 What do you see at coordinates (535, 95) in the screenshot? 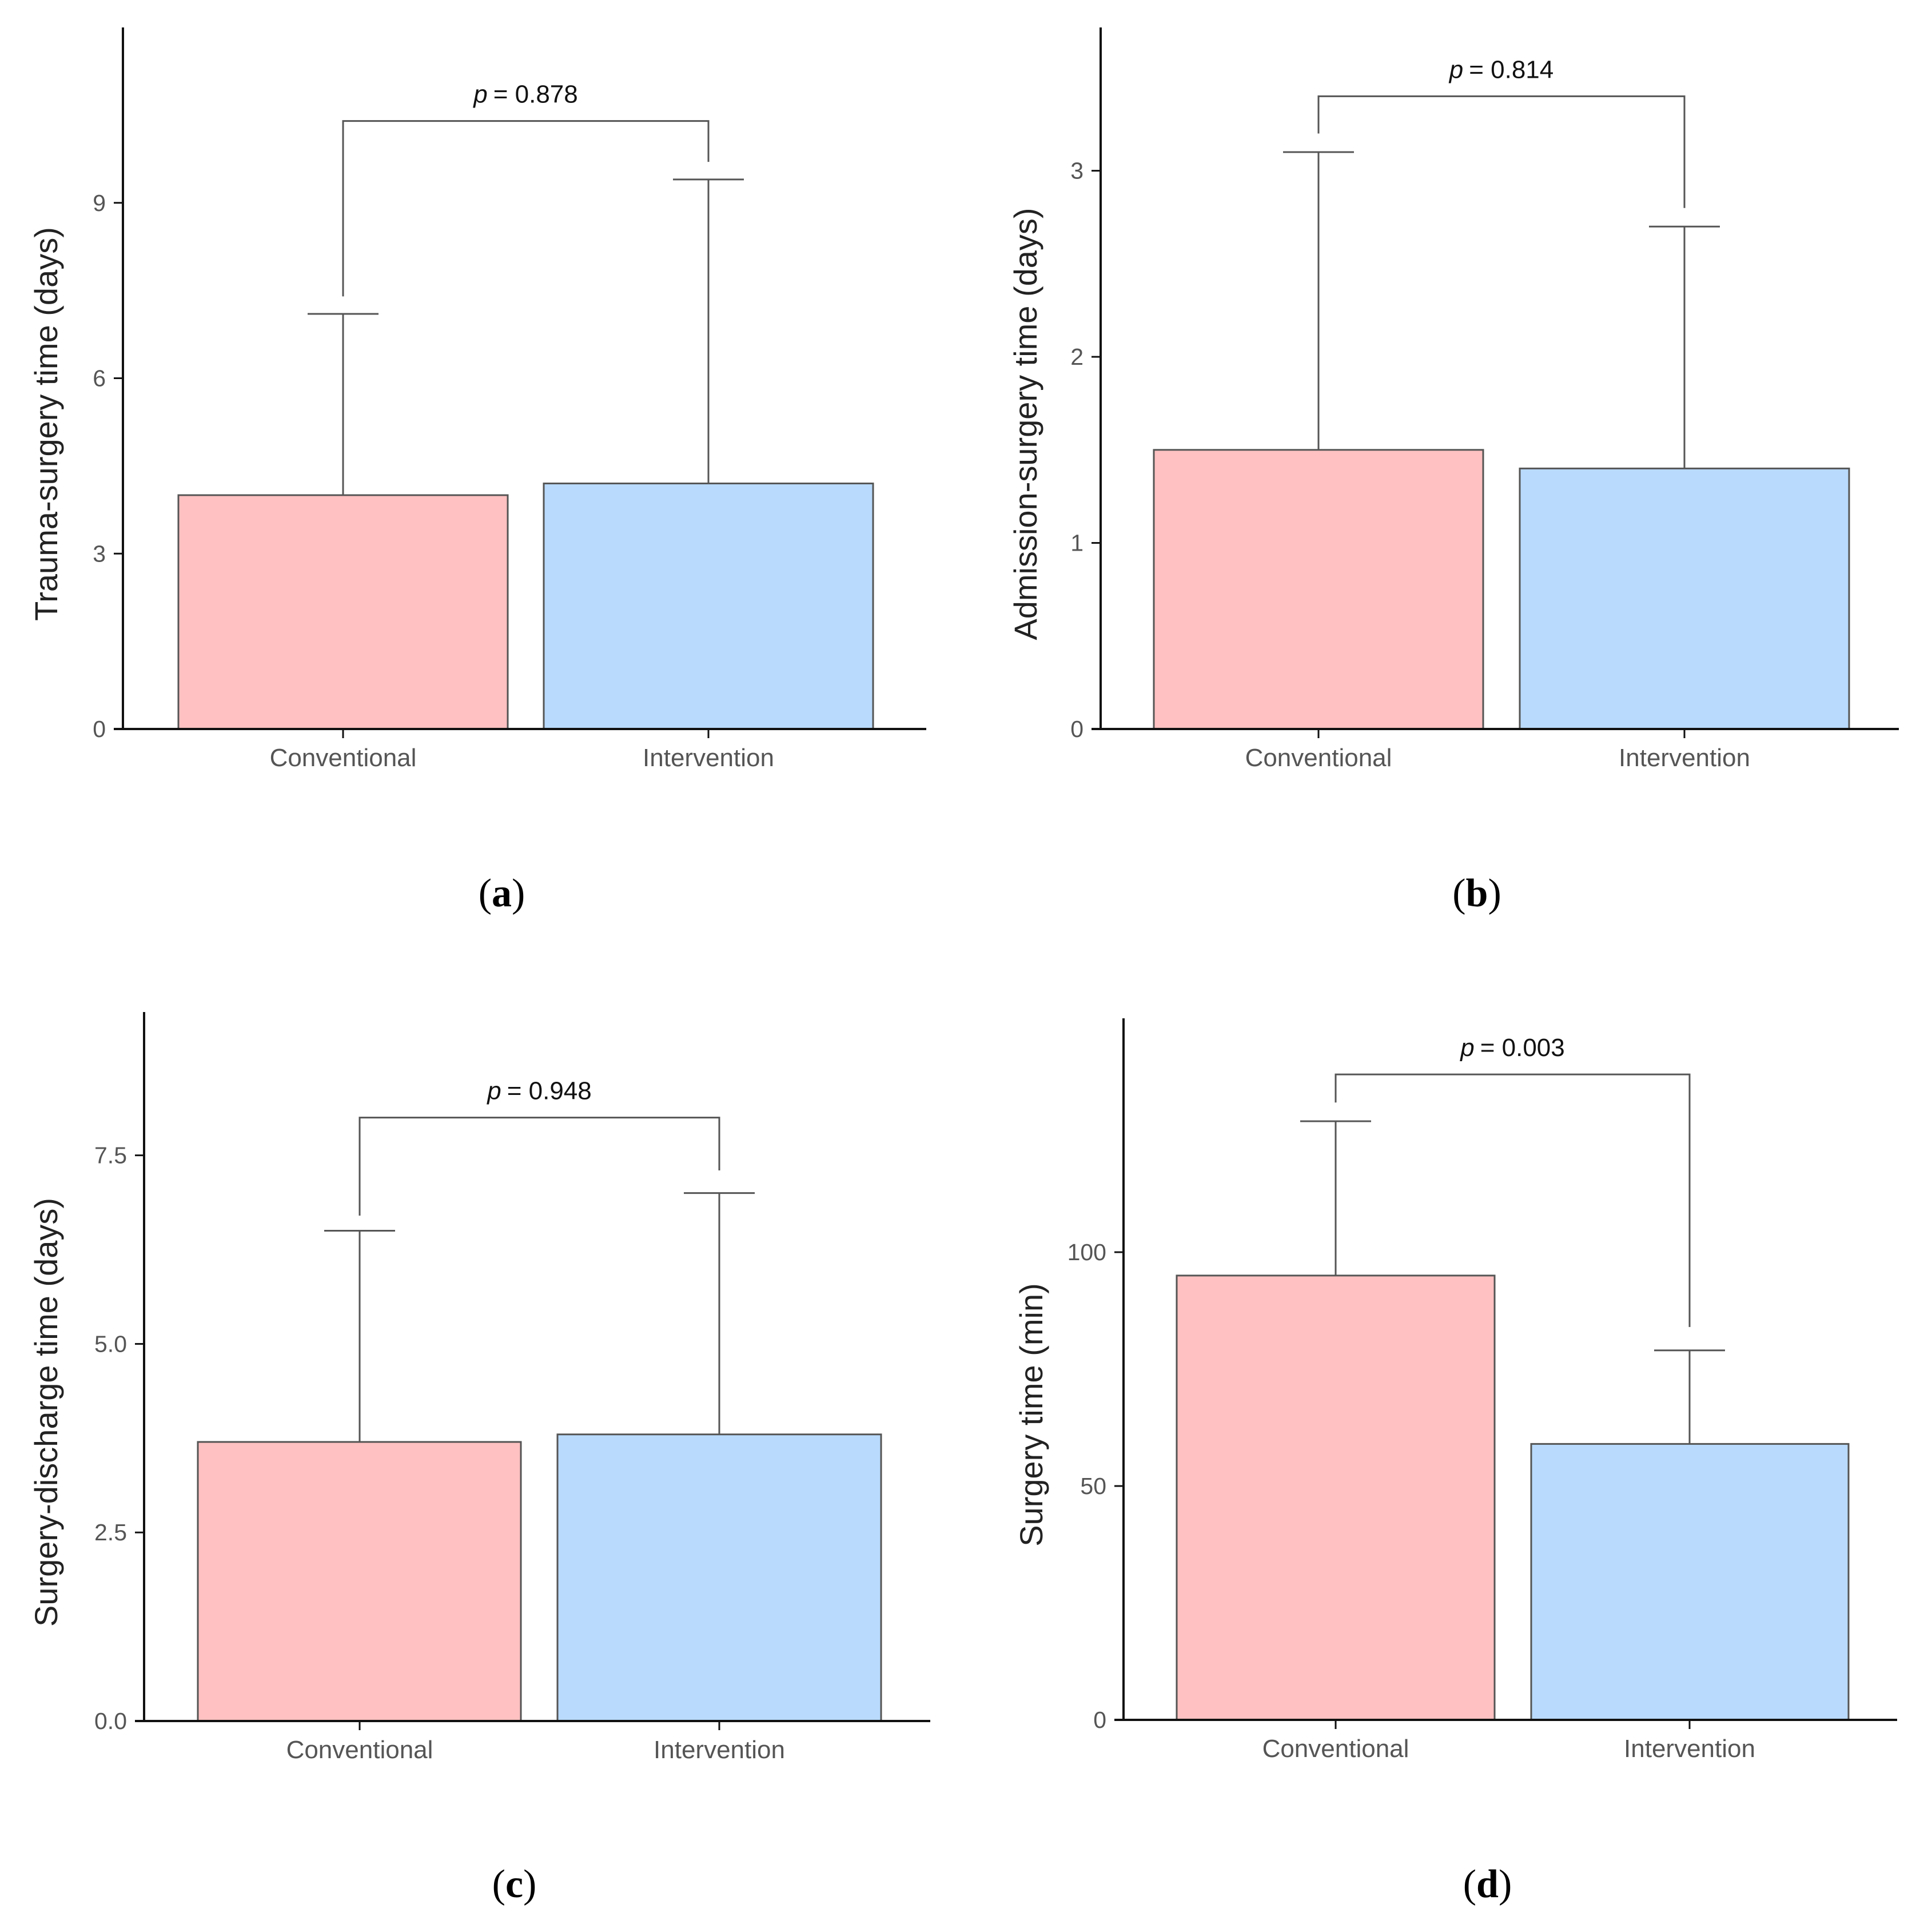
I see `p-value-number: = 0.878` at bounding box center [535, 95].